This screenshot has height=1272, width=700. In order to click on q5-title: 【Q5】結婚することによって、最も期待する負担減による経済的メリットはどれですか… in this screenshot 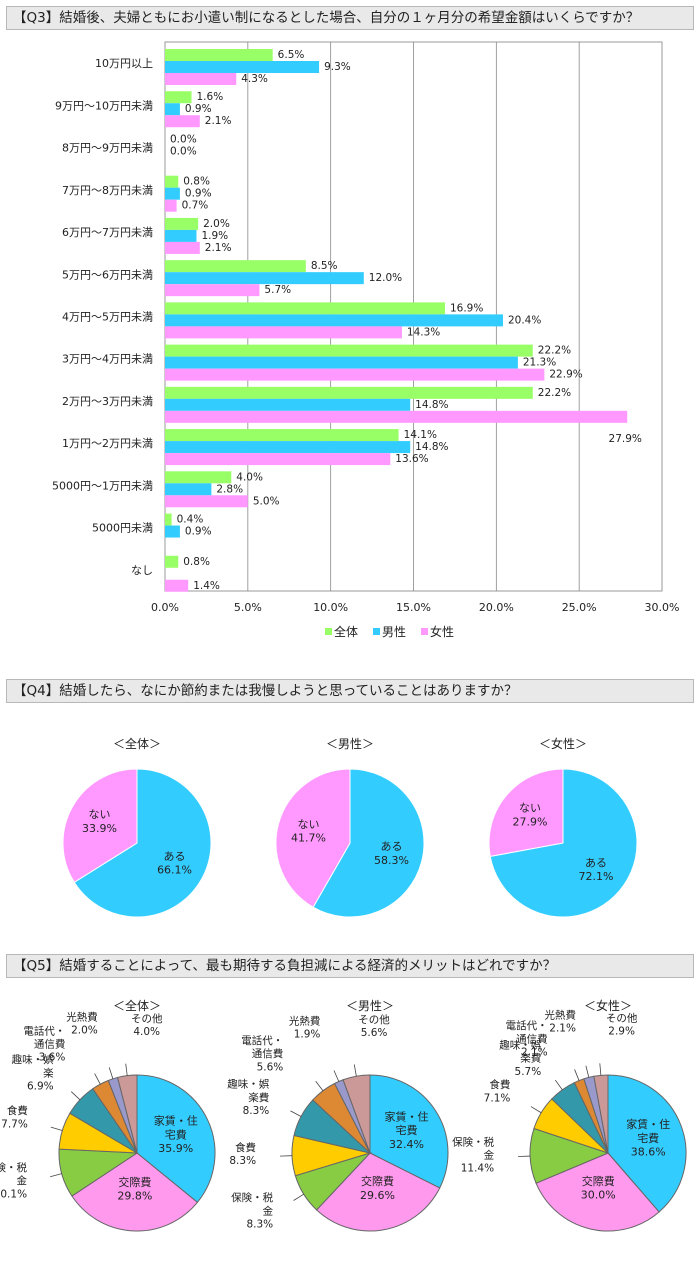, I will do `click(350, 966)`.